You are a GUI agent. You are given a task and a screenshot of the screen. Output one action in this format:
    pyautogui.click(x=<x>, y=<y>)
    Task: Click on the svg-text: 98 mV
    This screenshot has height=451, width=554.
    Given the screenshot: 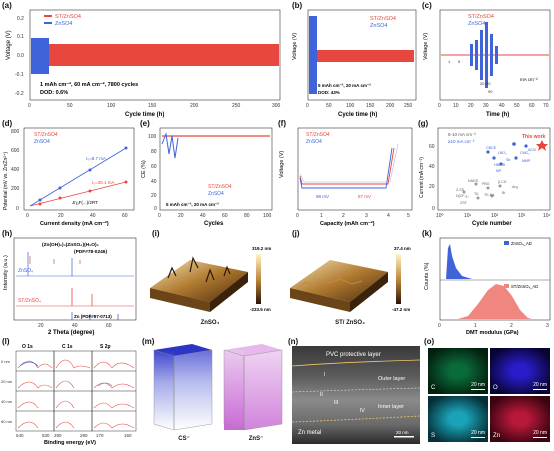 What is the action you would take?
    pyautogui.click(x=322, y=196)
    